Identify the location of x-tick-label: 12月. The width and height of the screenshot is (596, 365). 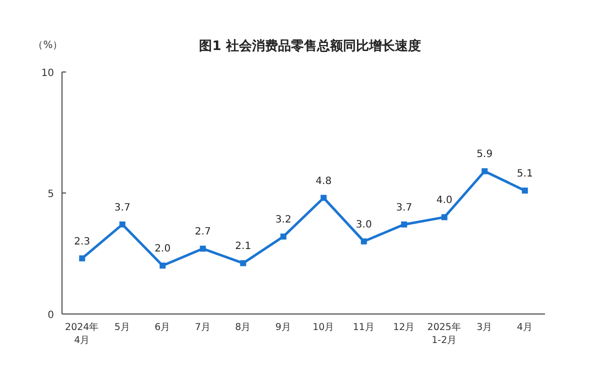
(404, 327).